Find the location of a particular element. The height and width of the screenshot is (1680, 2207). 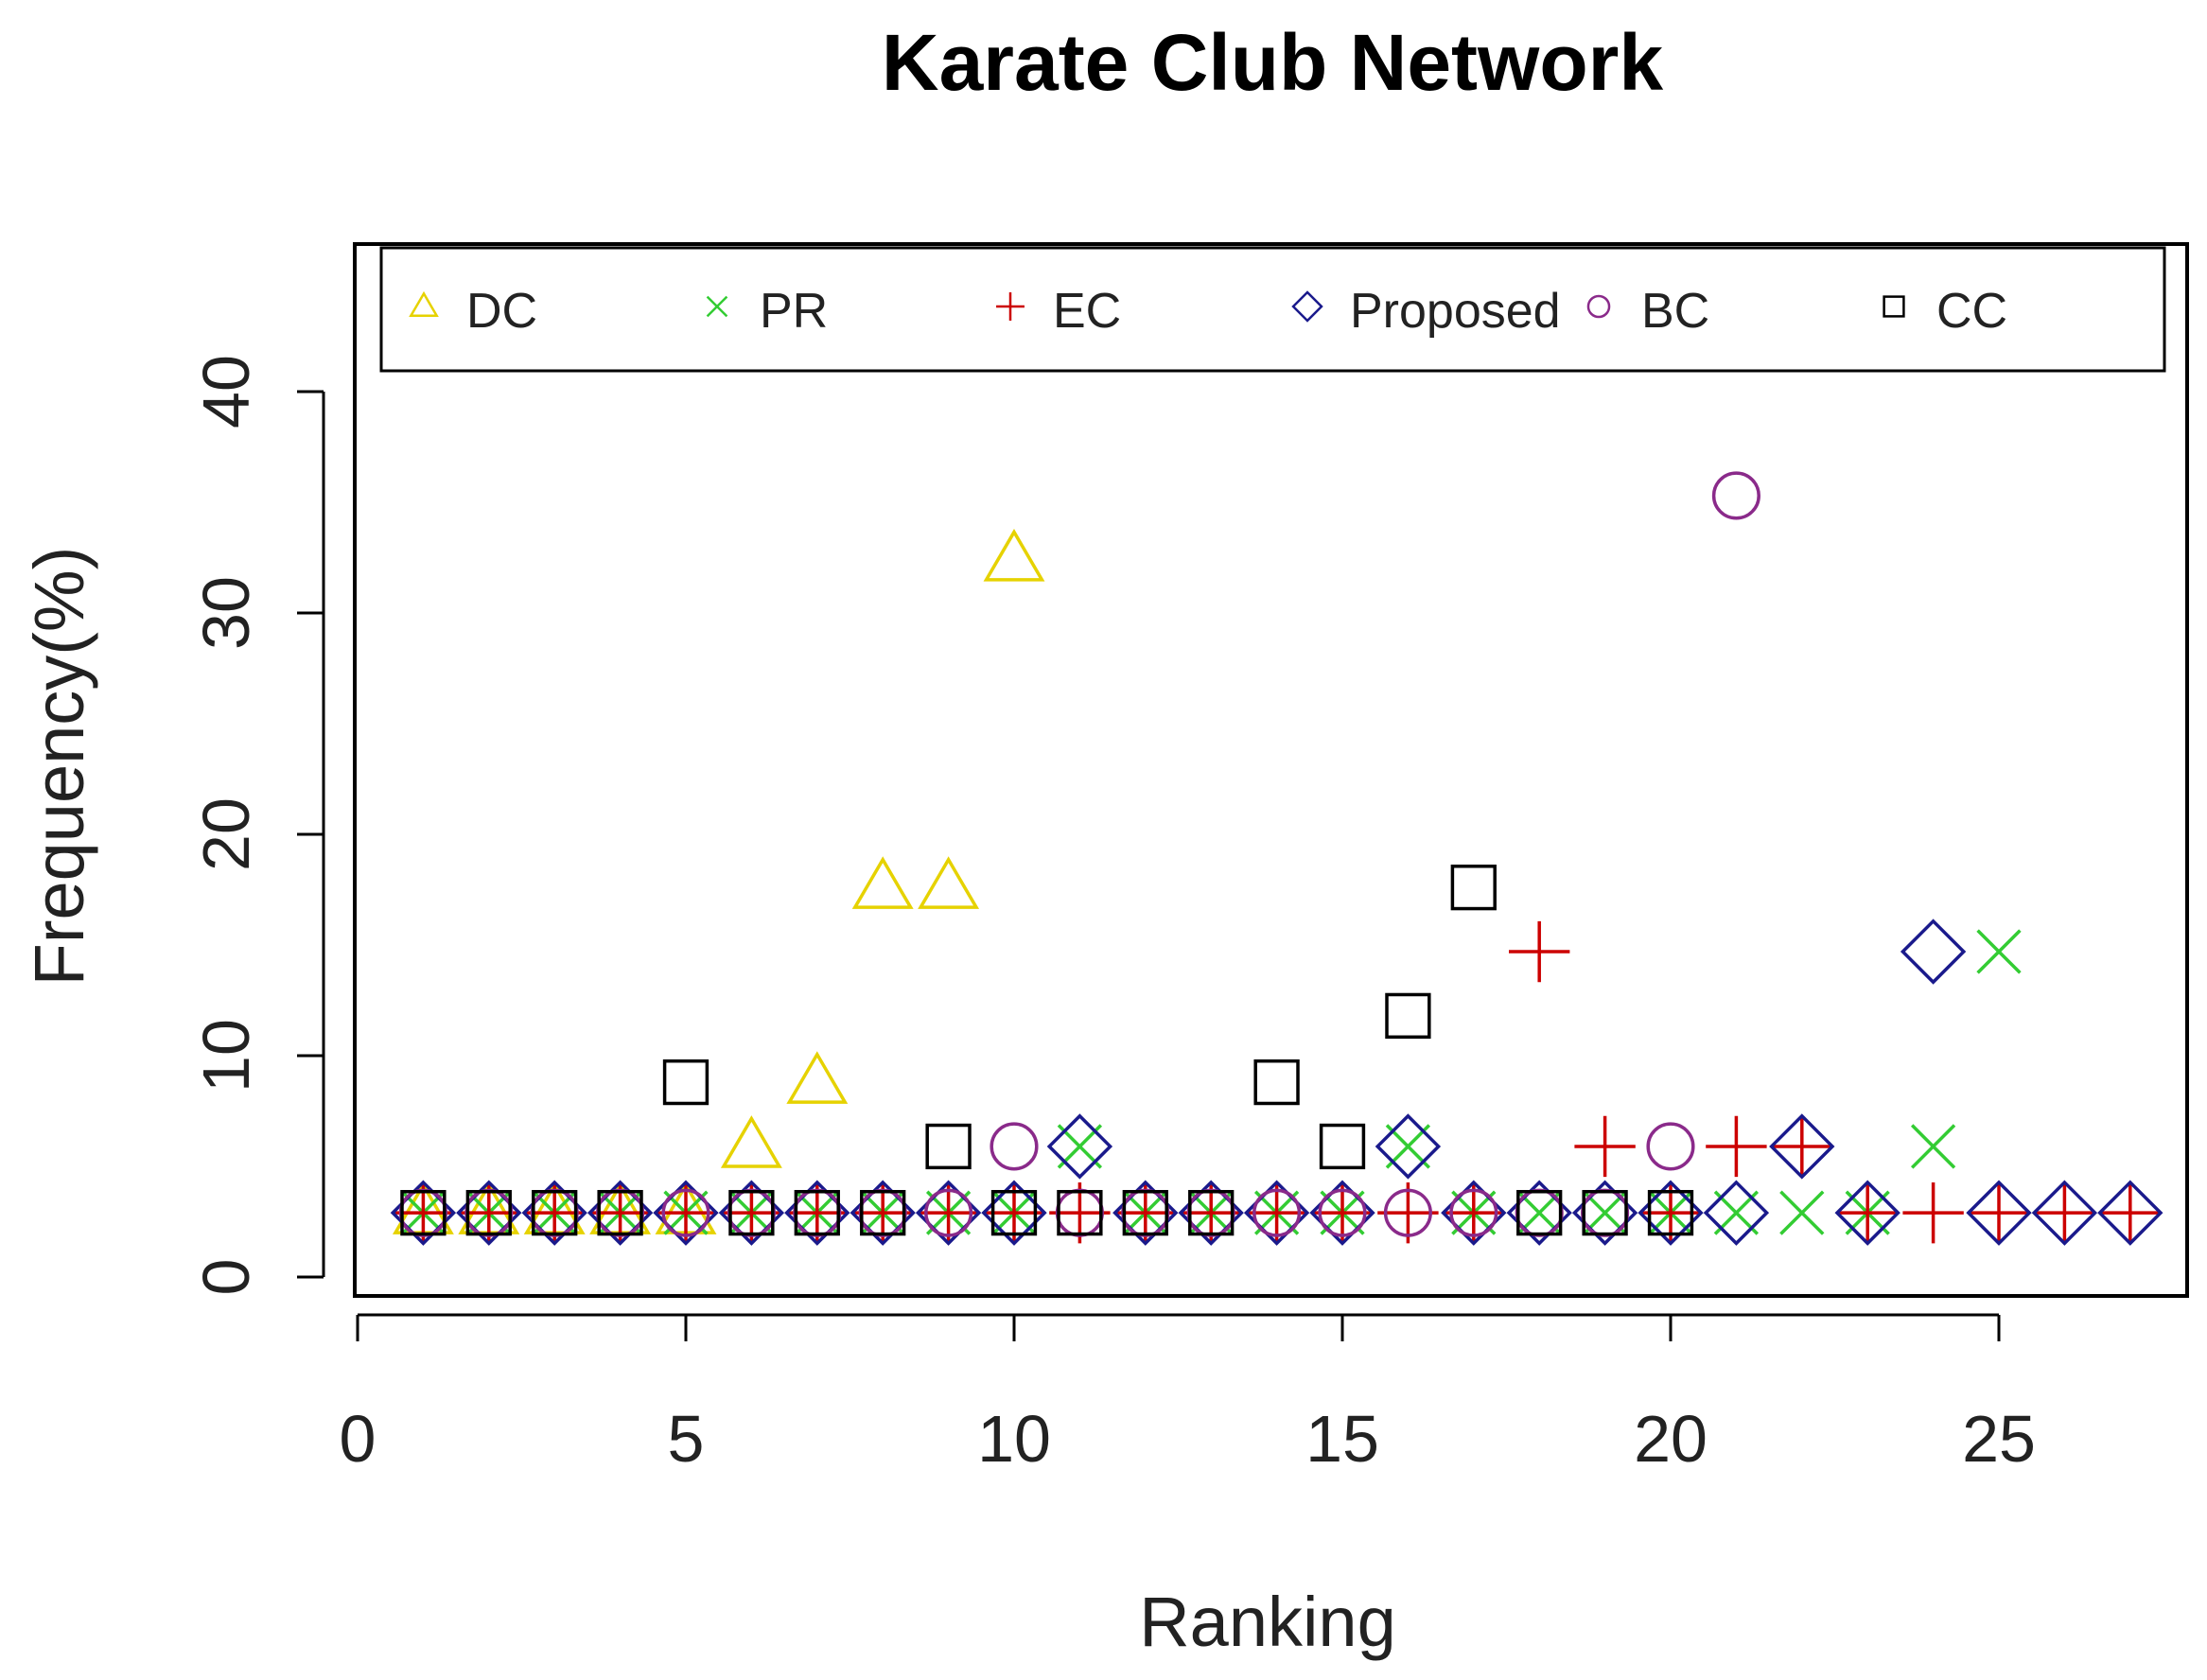

y-tick-label: 0 is located at coordinates (226, 1277).